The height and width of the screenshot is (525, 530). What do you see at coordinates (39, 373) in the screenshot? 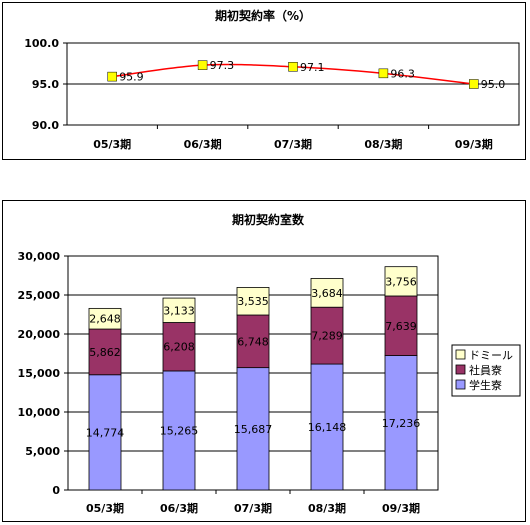
I see `chart2-y-tick-label: 15,000` at bounding box center [39, 373].